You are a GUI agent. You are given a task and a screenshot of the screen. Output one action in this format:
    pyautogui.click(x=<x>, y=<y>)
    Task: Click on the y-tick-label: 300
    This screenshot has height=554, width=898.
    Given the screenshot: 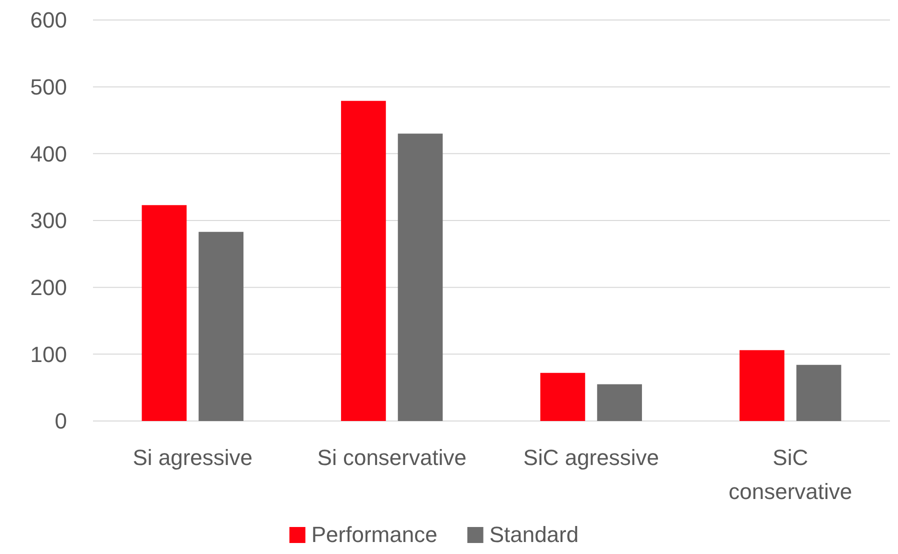 What is the action you would take?
    pyautogui.click(x=48, y=221)
    